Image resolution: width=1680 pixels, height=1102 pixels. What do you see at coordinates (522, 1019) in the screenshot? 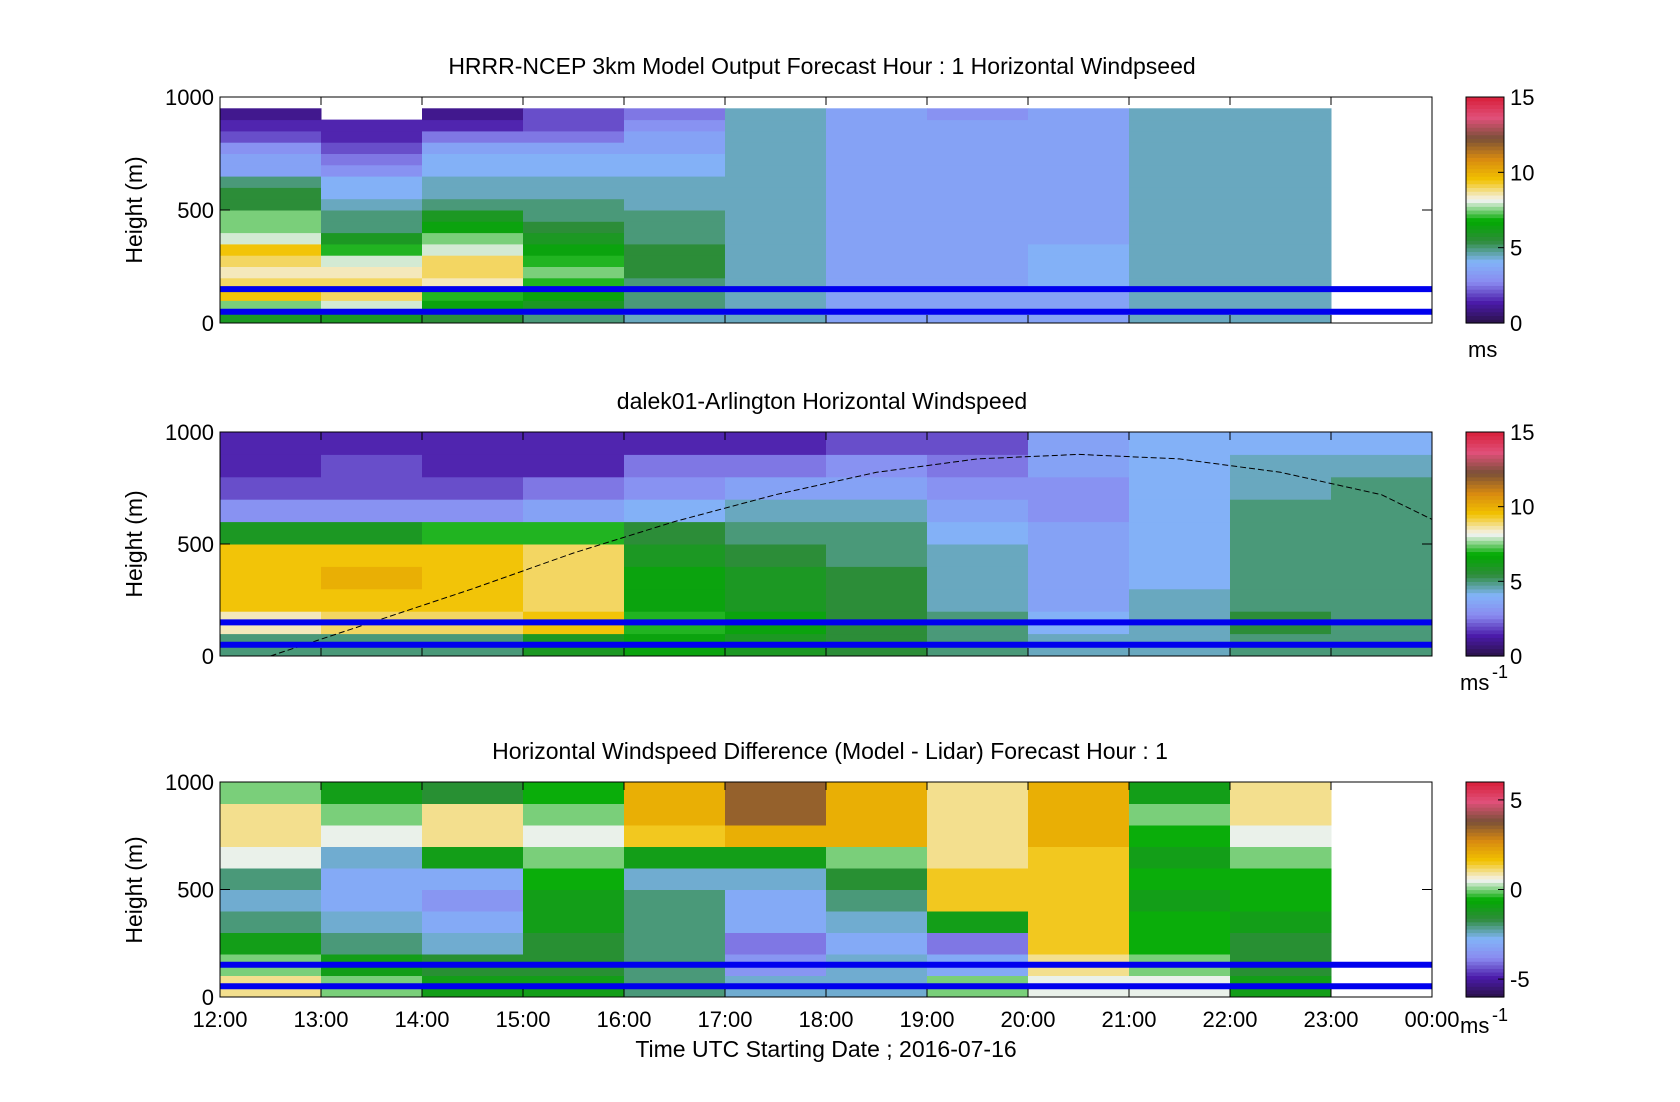
I see `x-tick-label: 15:00` at bounding box center [522, 1019].